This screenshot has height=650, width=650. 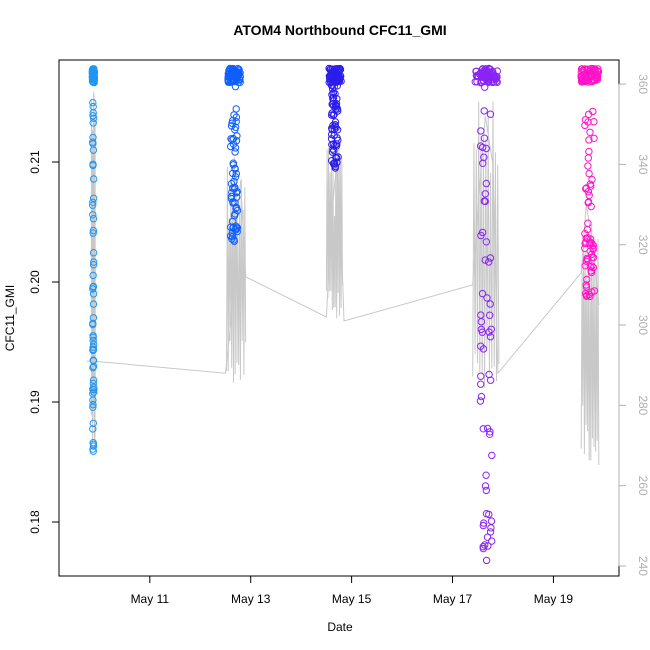 What do you see at coordinates (554, 599) in the screenshot?
I see `x-tick-label: May 19` at bounding box center [554, 599].